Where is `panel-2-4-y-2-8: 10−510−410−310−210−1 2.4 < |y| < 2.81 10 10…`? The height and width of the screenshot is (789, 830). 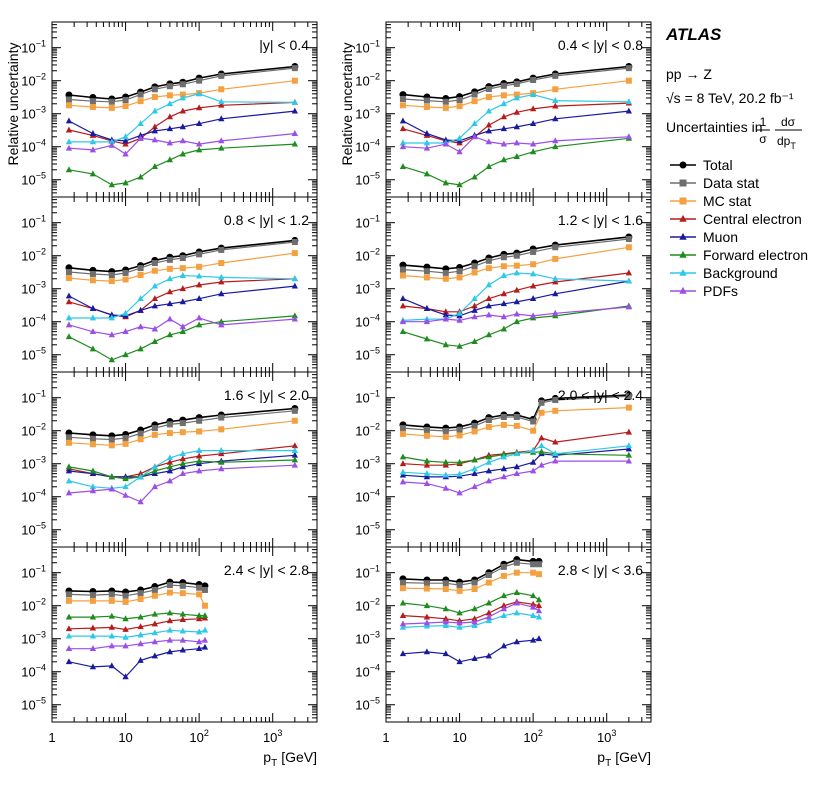 panel-2-4-y-2-8: 10−510−410−310−210−1 2.4 < |y| < 2.81 10 10… is located at coordinates (169, 657).